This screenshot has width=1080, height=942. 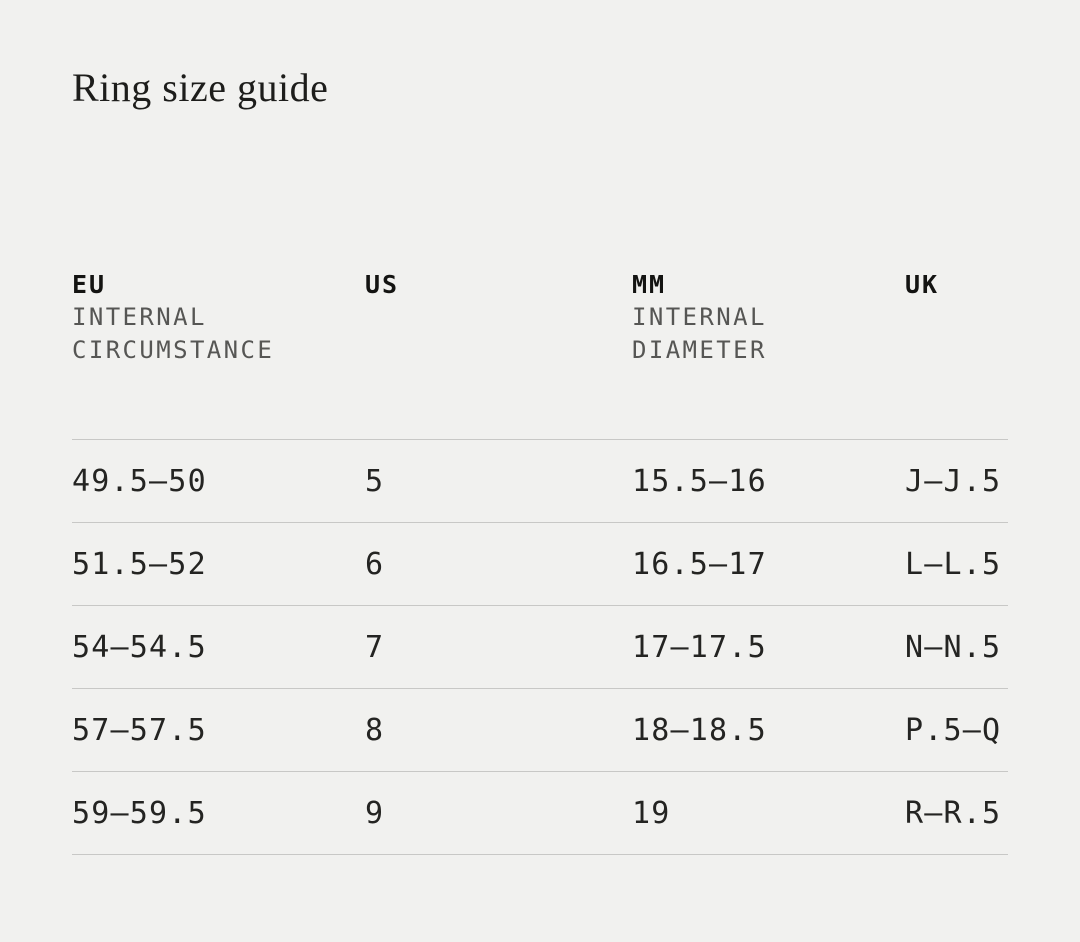 I want to click on table-row: 49.5—50 5 15.5—16 J—J.5, so click(x=540, y=481).